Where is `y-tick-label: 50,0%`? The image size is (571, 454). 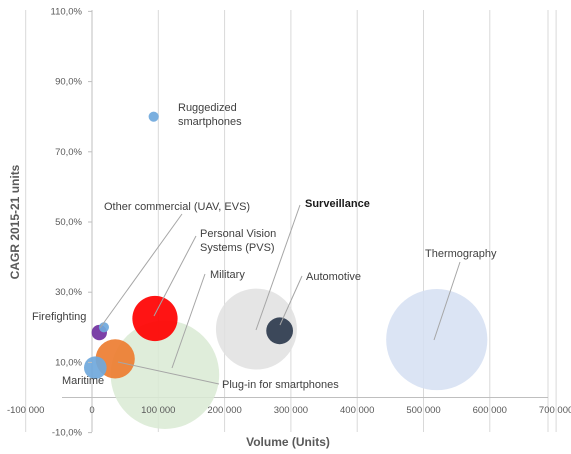
y-tick-label: 50,0% is located at coordinates (68, 222).